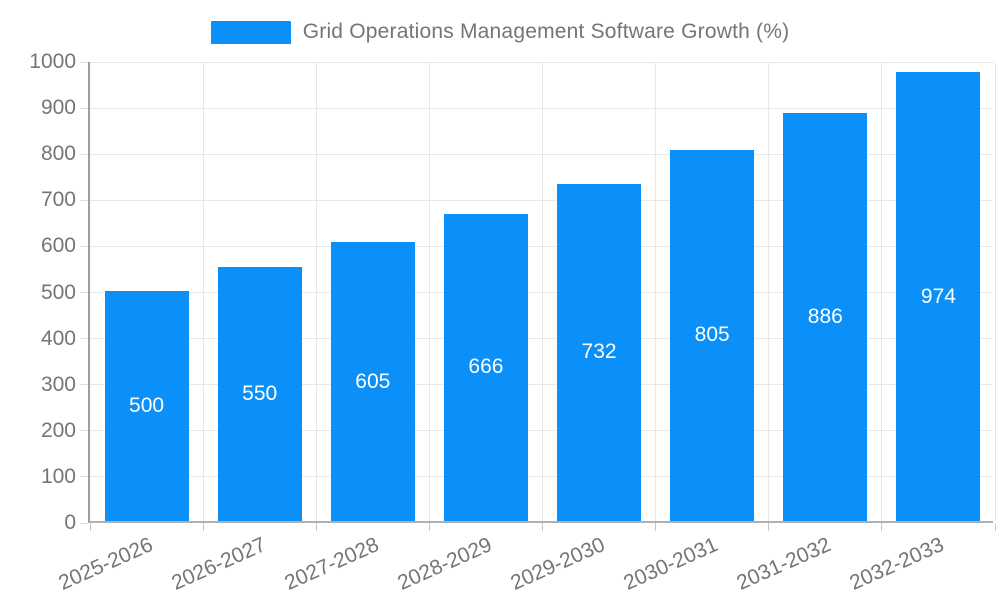 The height and width of the screenshot is (600, 1000). Describe the element at coordinates (58, 200) in the screenshot. I see `y-tick-label: 700` at that location.